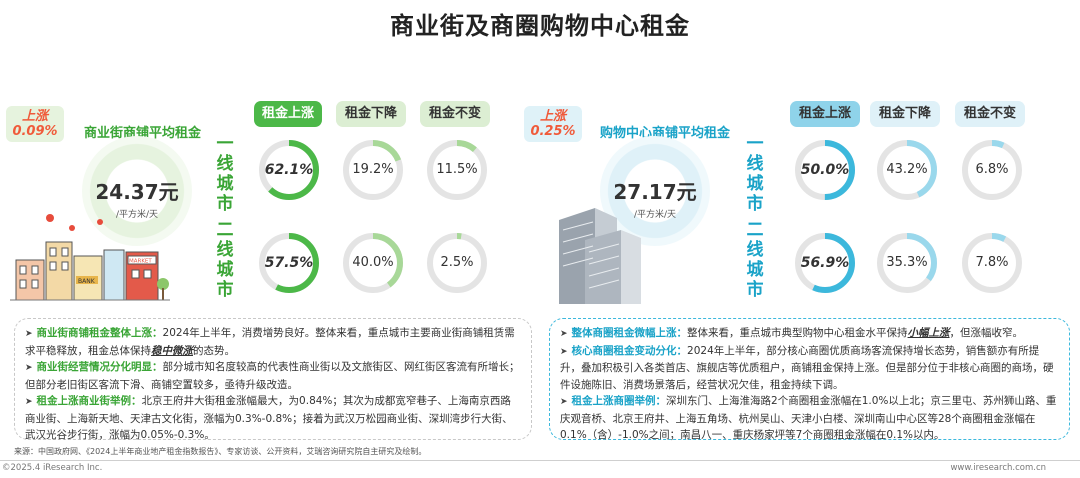 The width and height of the screenshot is (1080, 478). Describe the element at coordinates (87, 281) in the screenshot. I see `bank-sign-text: BANK` at that location.